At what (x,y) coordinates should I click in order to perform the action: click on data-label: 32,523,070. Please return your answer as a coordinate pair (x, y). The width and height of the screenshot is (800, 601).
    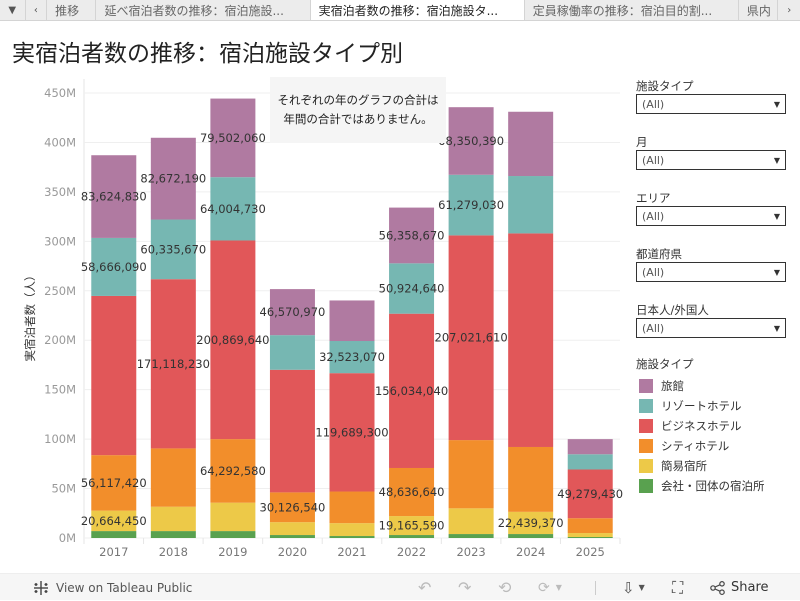
    Looking at the image, I should click on (352, 357).